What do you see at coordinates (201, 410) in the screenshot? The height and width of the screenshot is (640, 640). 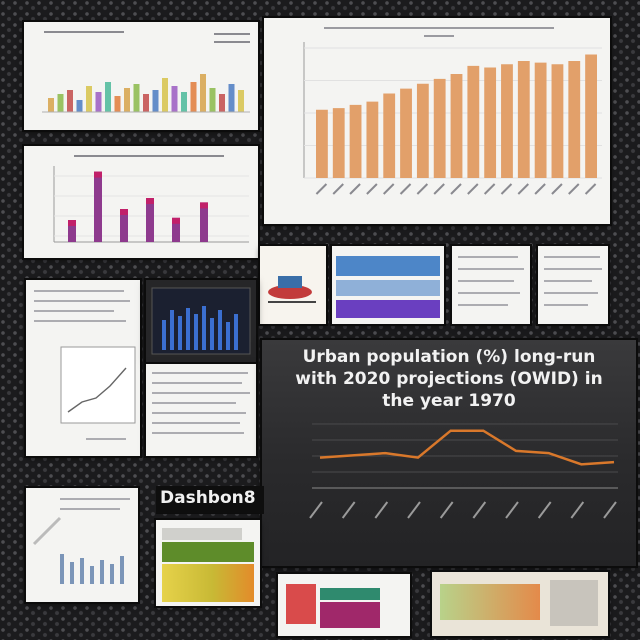 I see `thumbnail-text-page` at bounding box center [201, 410].